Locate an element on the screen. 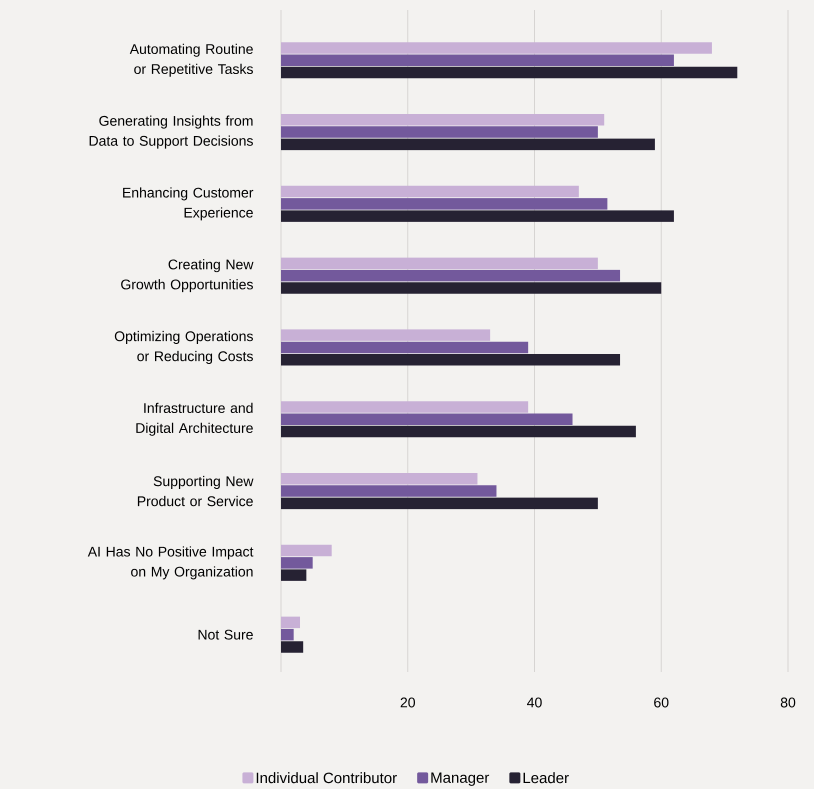 The image size is (814, 789). y-tick-label: Automating Routine or Repetitive Tasks is located at coordinates (191, 60).